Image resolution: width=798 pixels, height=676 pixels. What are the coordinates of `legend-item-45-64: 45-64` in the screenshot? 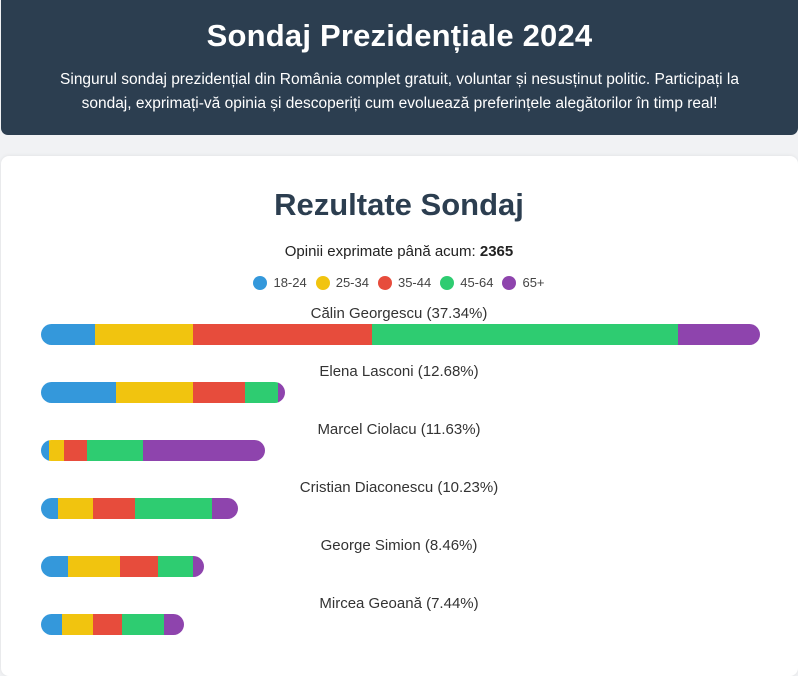 It's located at (466, 282).